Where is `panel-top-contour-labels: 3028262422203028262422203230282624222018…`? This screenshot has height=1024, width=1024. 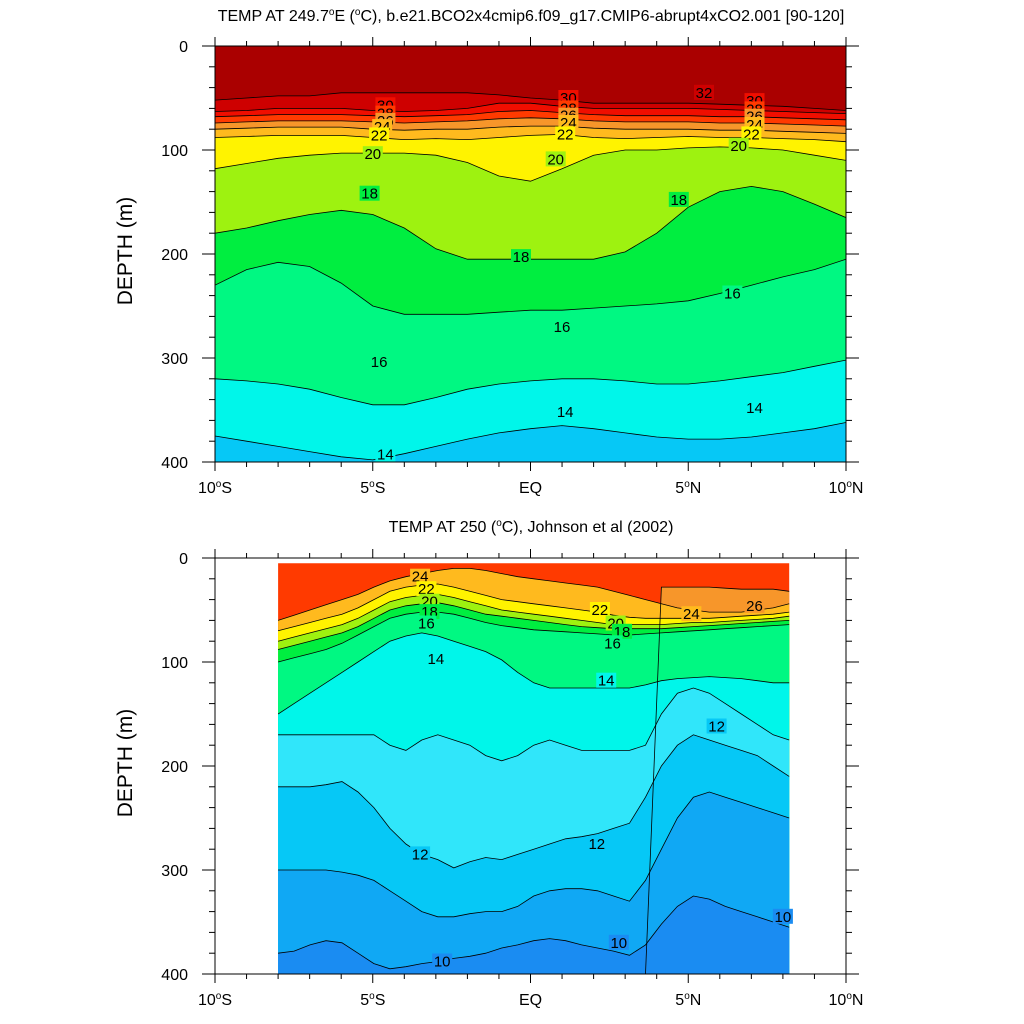 panel-top-contour-labels: 3028262422203028262422203230282624222018… is located at coordinates (562, 274).